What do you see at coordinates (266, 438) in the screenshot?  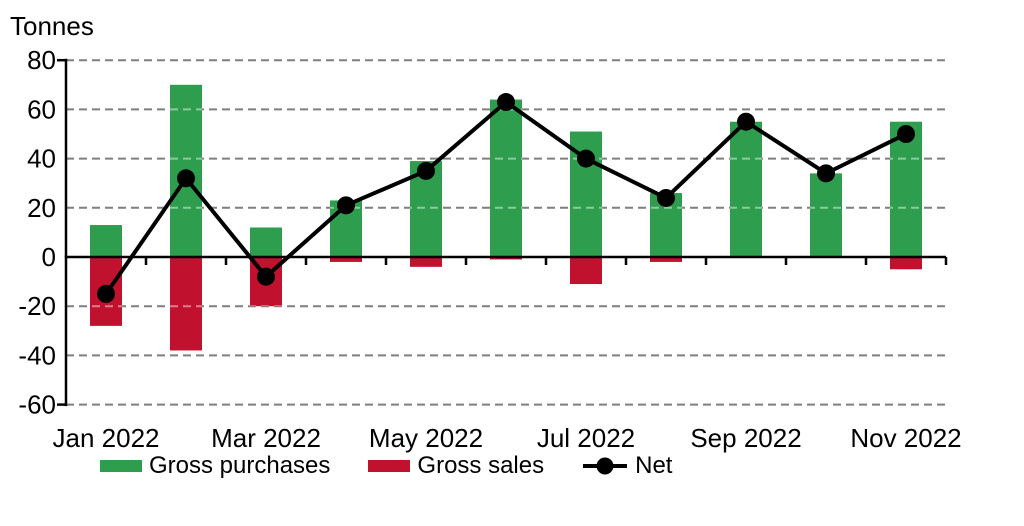 I see `x-tick-label: Mar 2022` at bounding box center [266, 438].